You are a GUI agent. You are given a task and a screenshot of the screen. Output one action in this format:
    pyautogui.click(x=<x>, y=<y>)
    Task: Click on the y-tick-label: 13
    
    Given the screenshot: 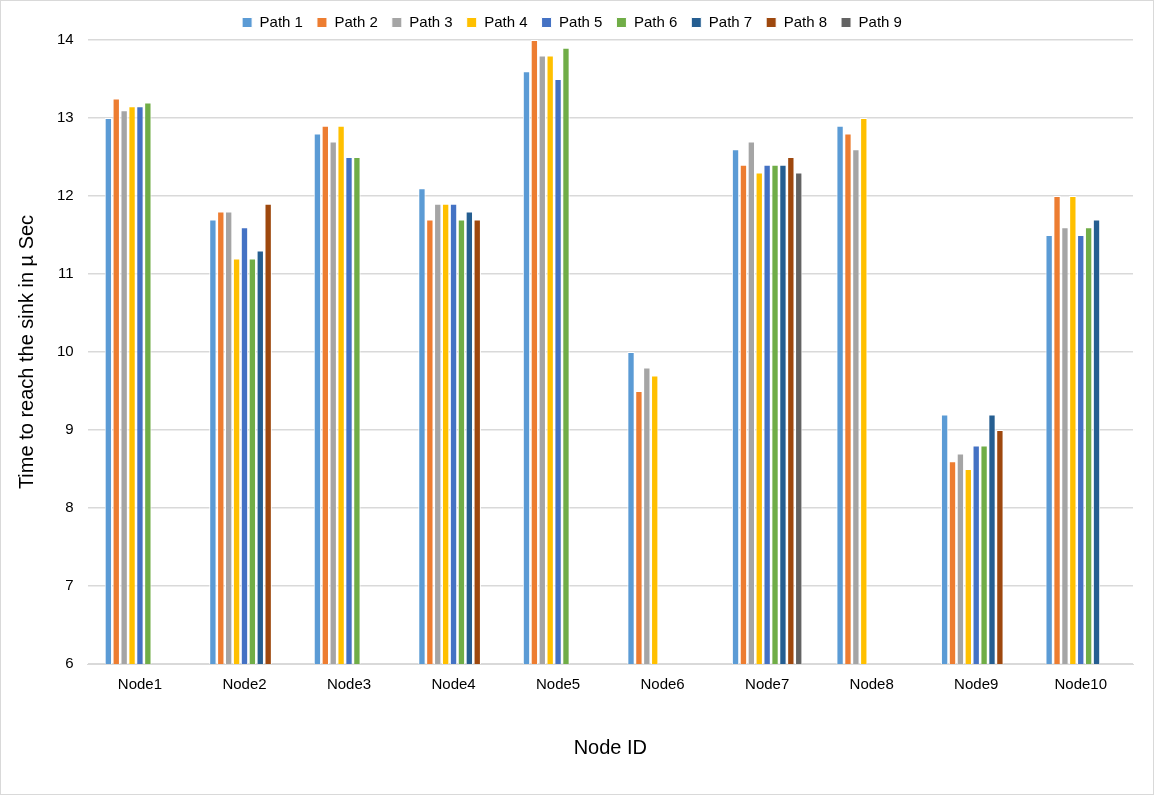 What is the action you would take?
    pyautogui.click(x=65, y=117)
    